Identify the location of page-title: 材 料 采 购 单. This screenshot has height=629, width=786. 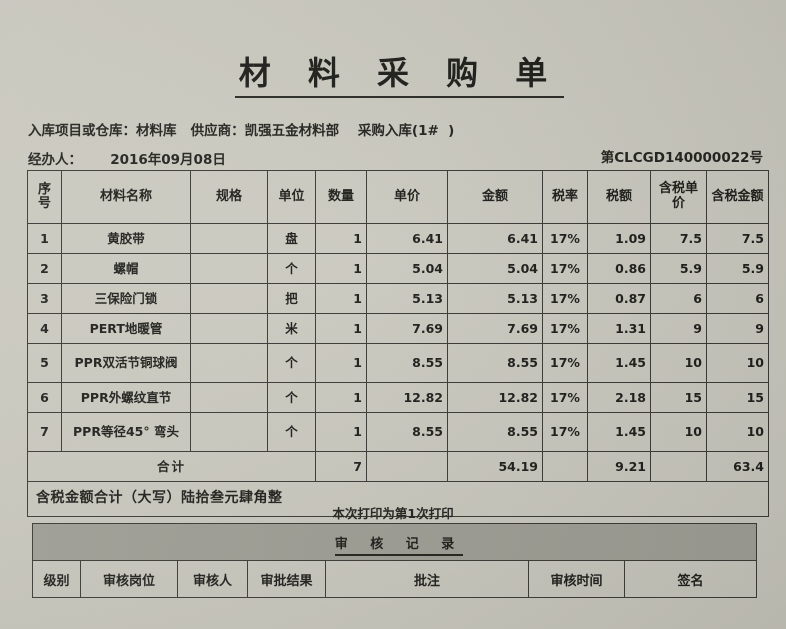
(393, 73).